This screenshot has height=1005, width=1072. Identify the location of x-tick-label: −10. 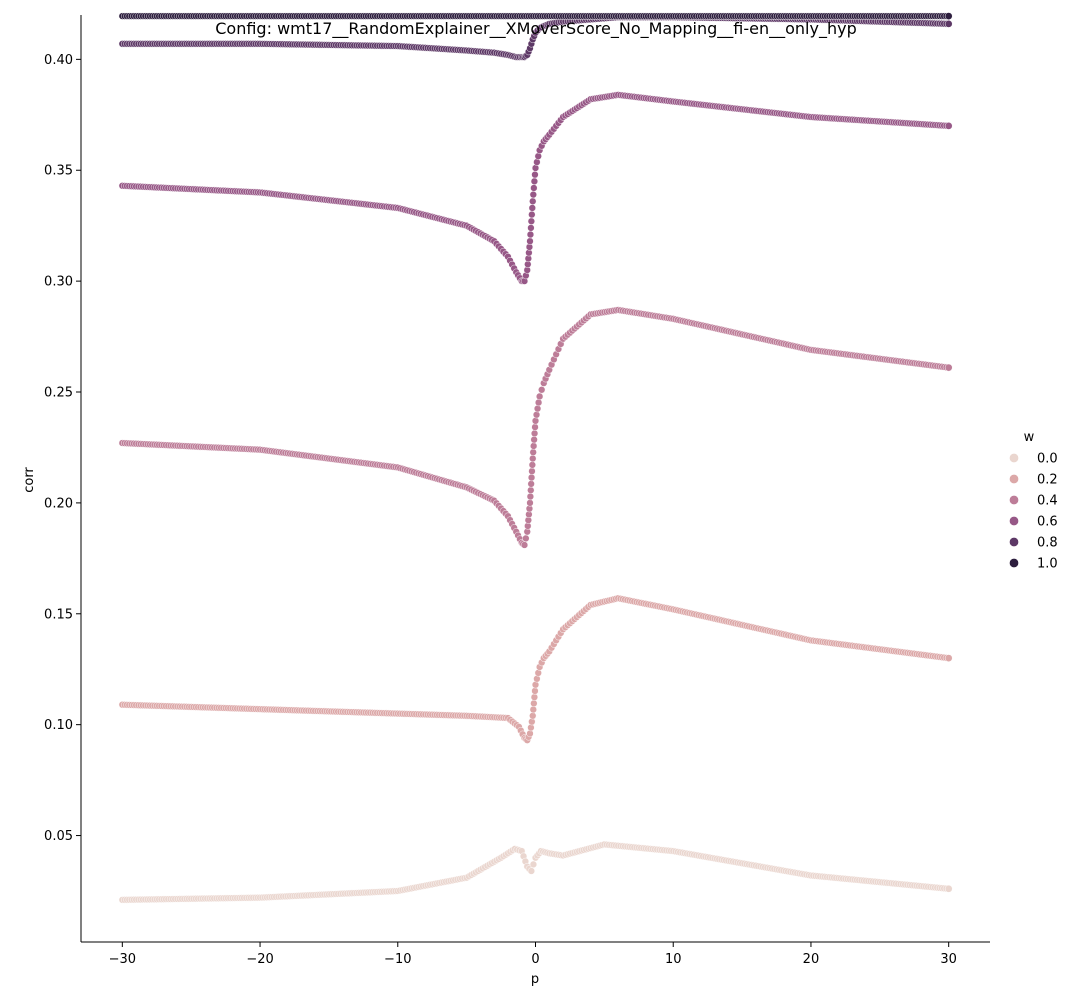
(397, 959).